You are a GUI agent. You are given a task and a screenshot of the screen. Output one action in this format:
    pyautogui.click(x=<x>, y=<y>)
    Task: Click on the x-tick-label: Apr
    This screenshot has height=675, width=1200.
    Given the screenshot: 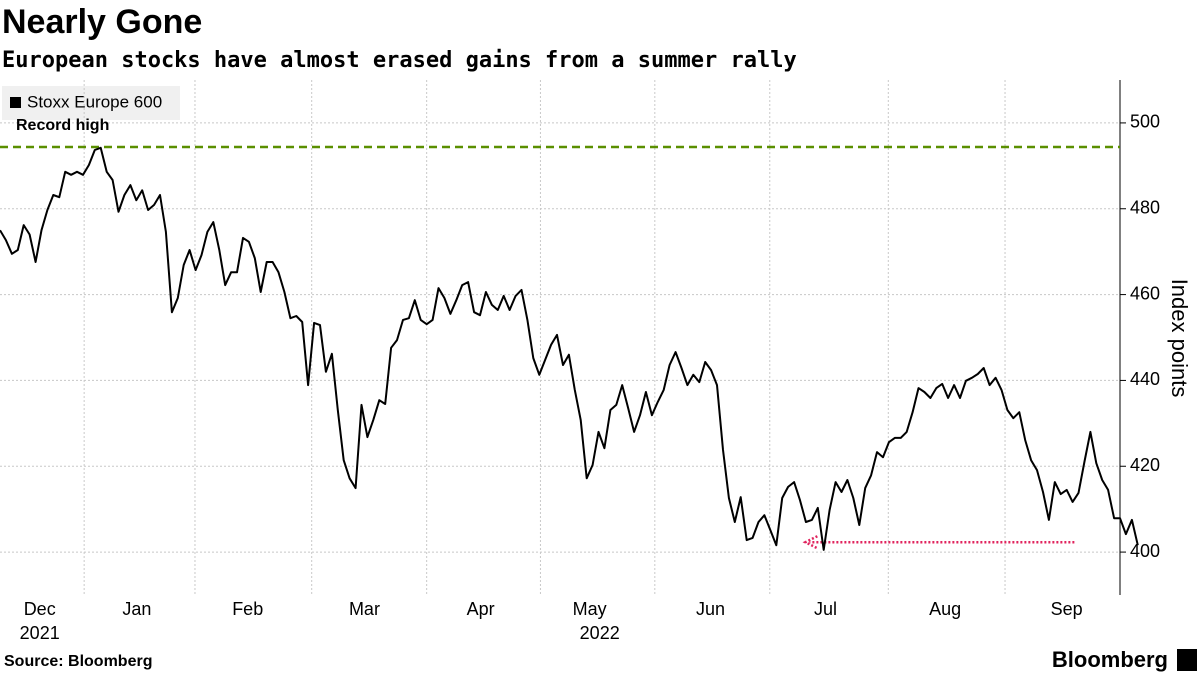 What is the action you would take?
    pyautogui.click(x=481, y=609)
    